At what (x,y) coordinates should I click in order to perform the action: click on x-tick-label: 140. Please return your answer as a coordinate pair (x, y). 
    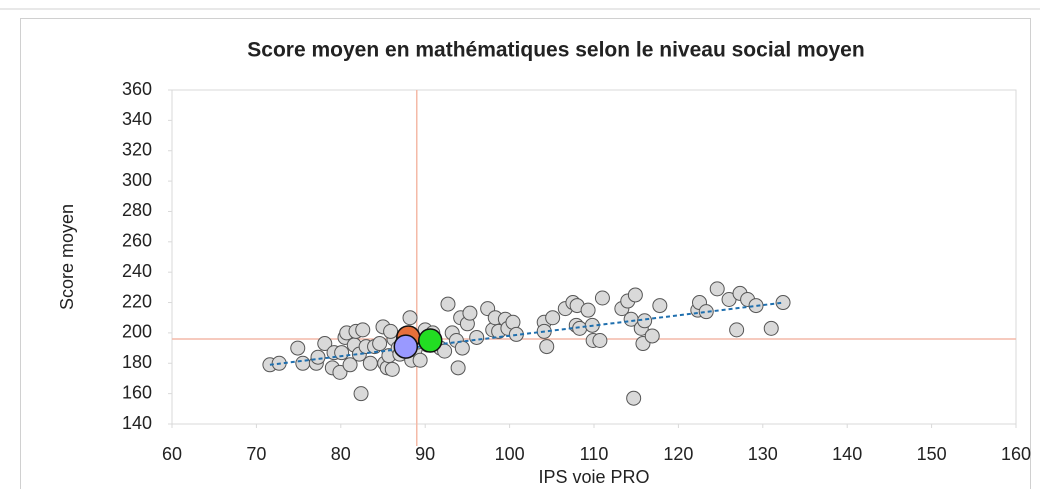
    Looking at the image, I should click on (847, 454).